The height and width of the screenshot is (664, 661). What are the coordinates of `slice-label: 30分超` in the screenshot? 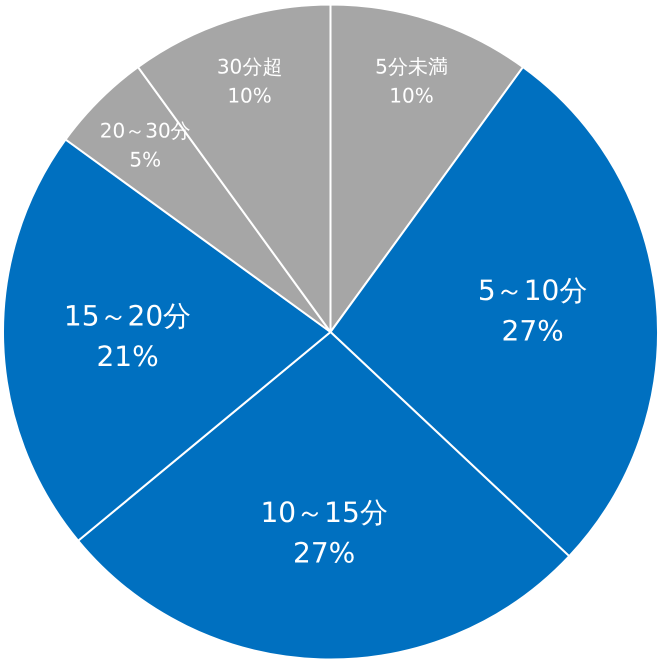 It's located at (249, 66).